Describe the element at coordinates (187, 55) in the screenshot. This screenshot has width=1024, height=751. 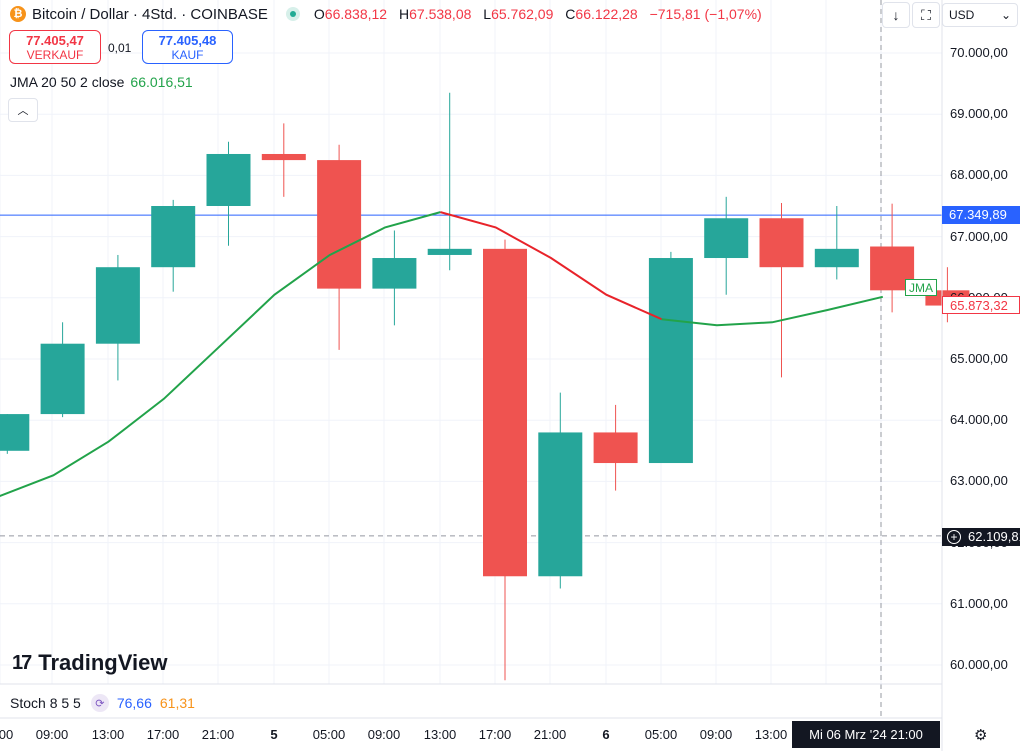
I see `buy-label: KAUF` at that location.